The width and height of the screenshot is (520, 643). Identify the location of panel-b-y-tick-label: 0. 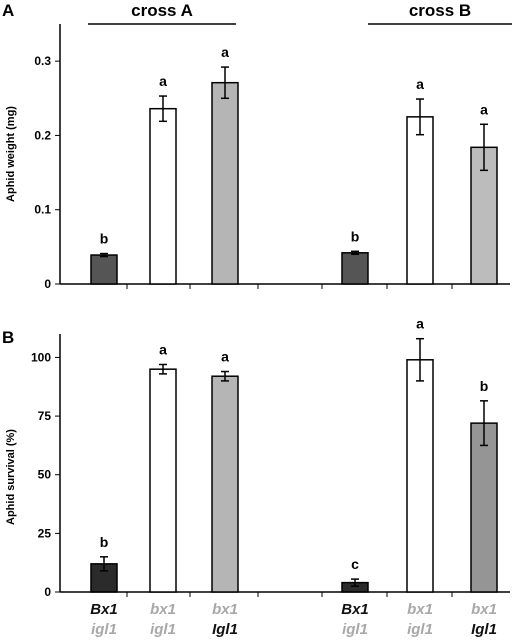
(47, 592).